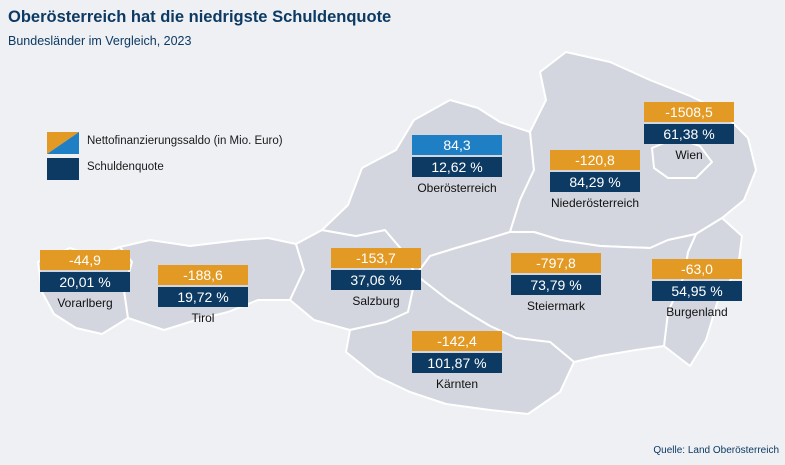 This screenshot has width=785, height=465. What do you see at coordinates (457, 341) in the screenshot?
I see `saldo-box: -142,4` at bounding box center [457, 341].